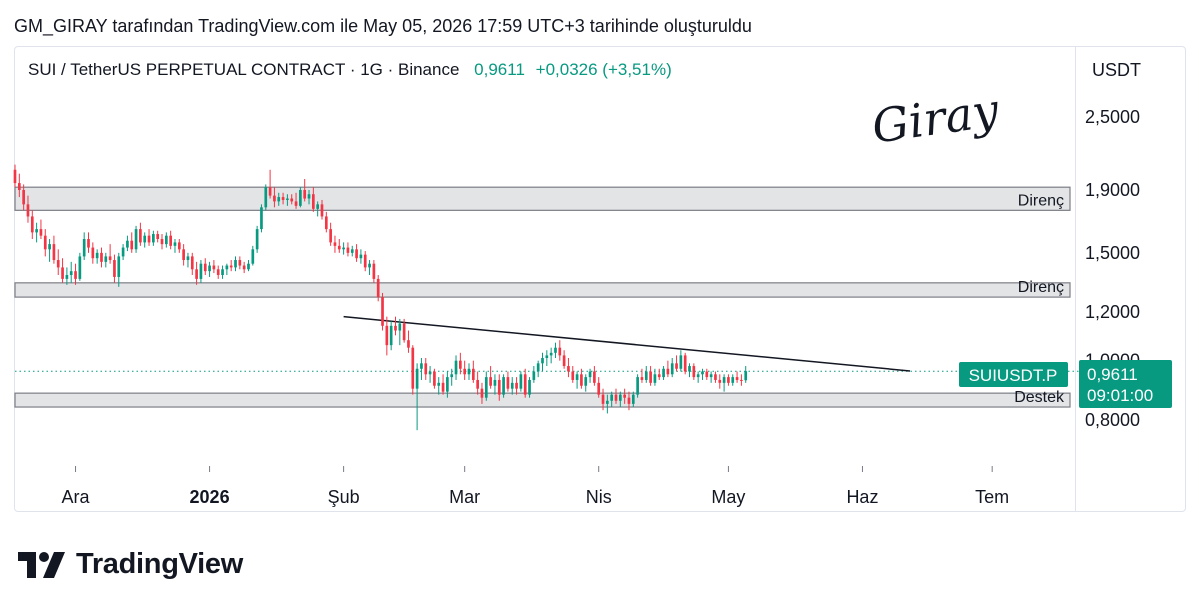 This screenshot has height=612, width=1199. Describe the element at coordinates (1112, 420) in the screenshot. I see `y-tick-label: 0,8000` at that location.